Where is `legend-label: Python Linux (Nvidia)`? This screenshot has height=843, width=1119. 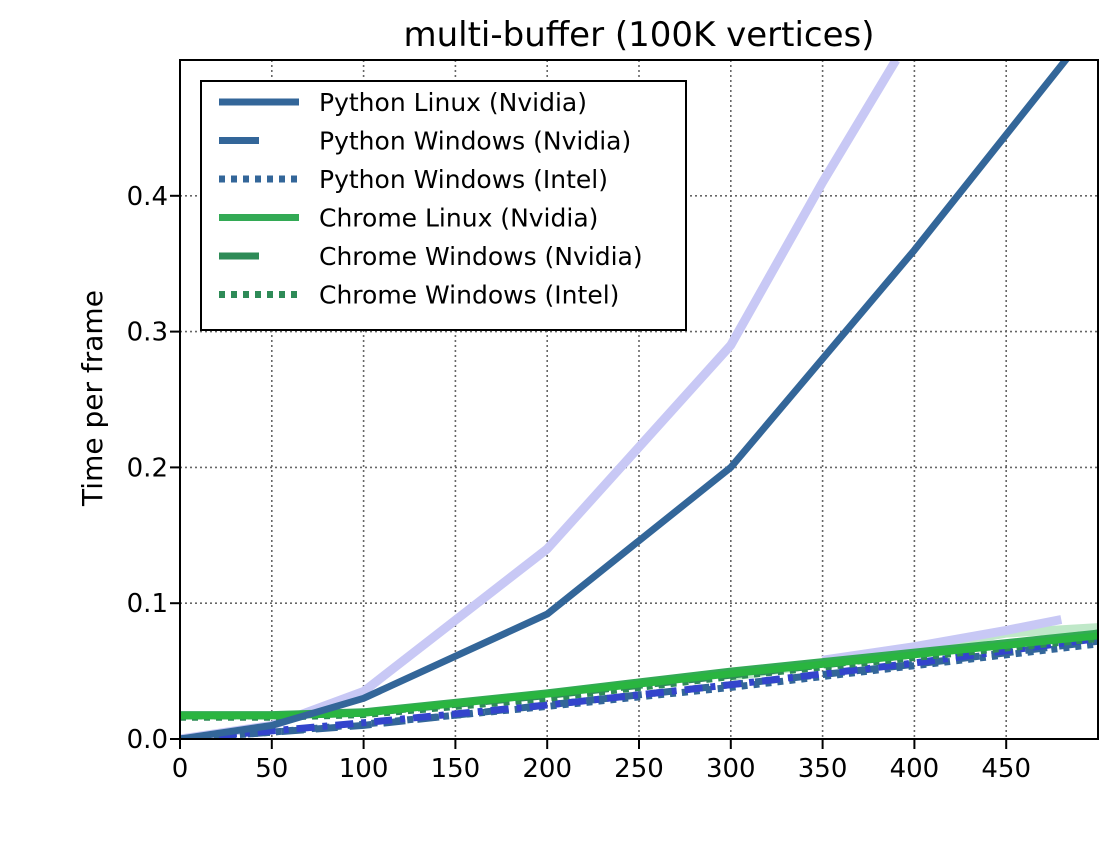 legend-label: Python Linux (Nvidia) is located at coordinates (453, 102).